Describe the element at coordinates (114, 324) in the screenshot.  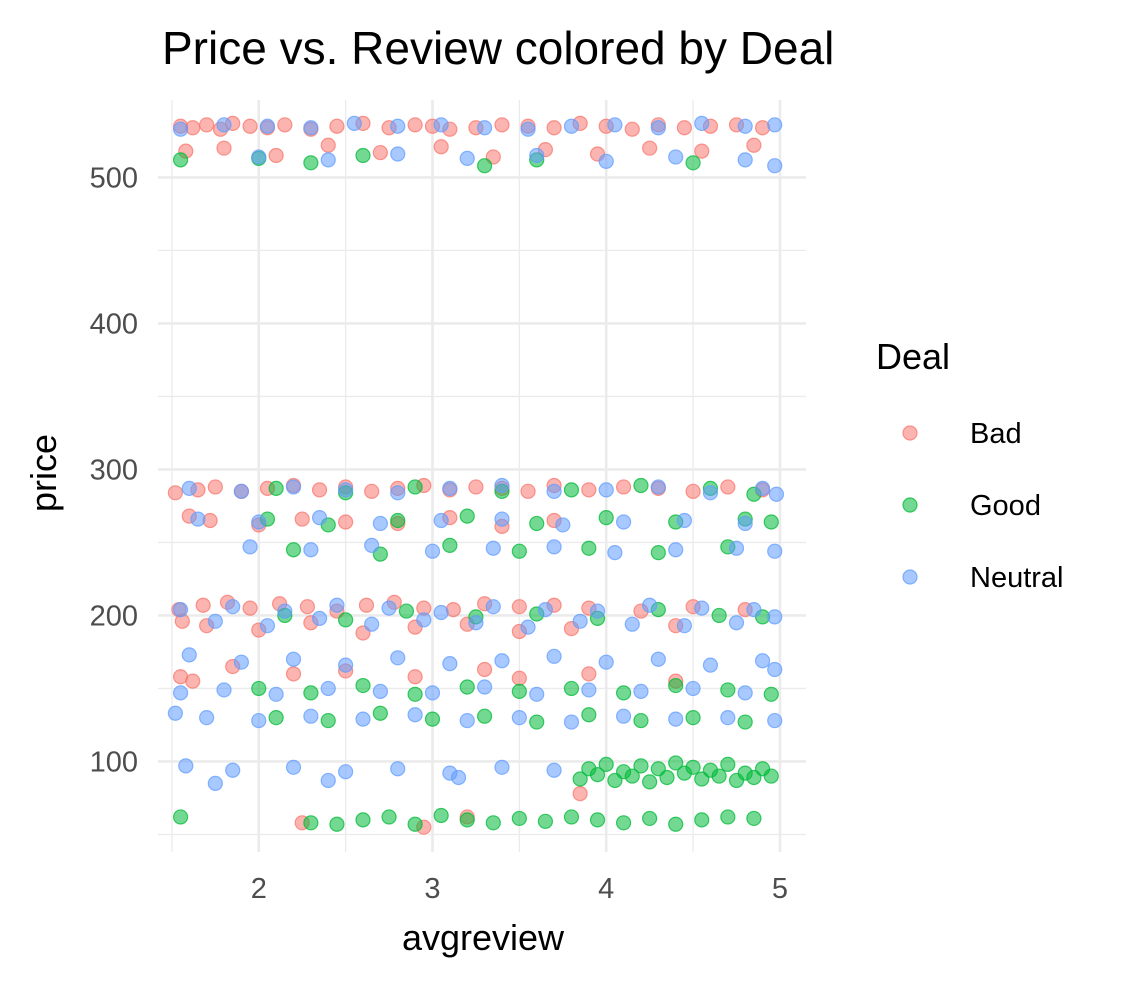
I see `y-tick-label: 400` at that location.